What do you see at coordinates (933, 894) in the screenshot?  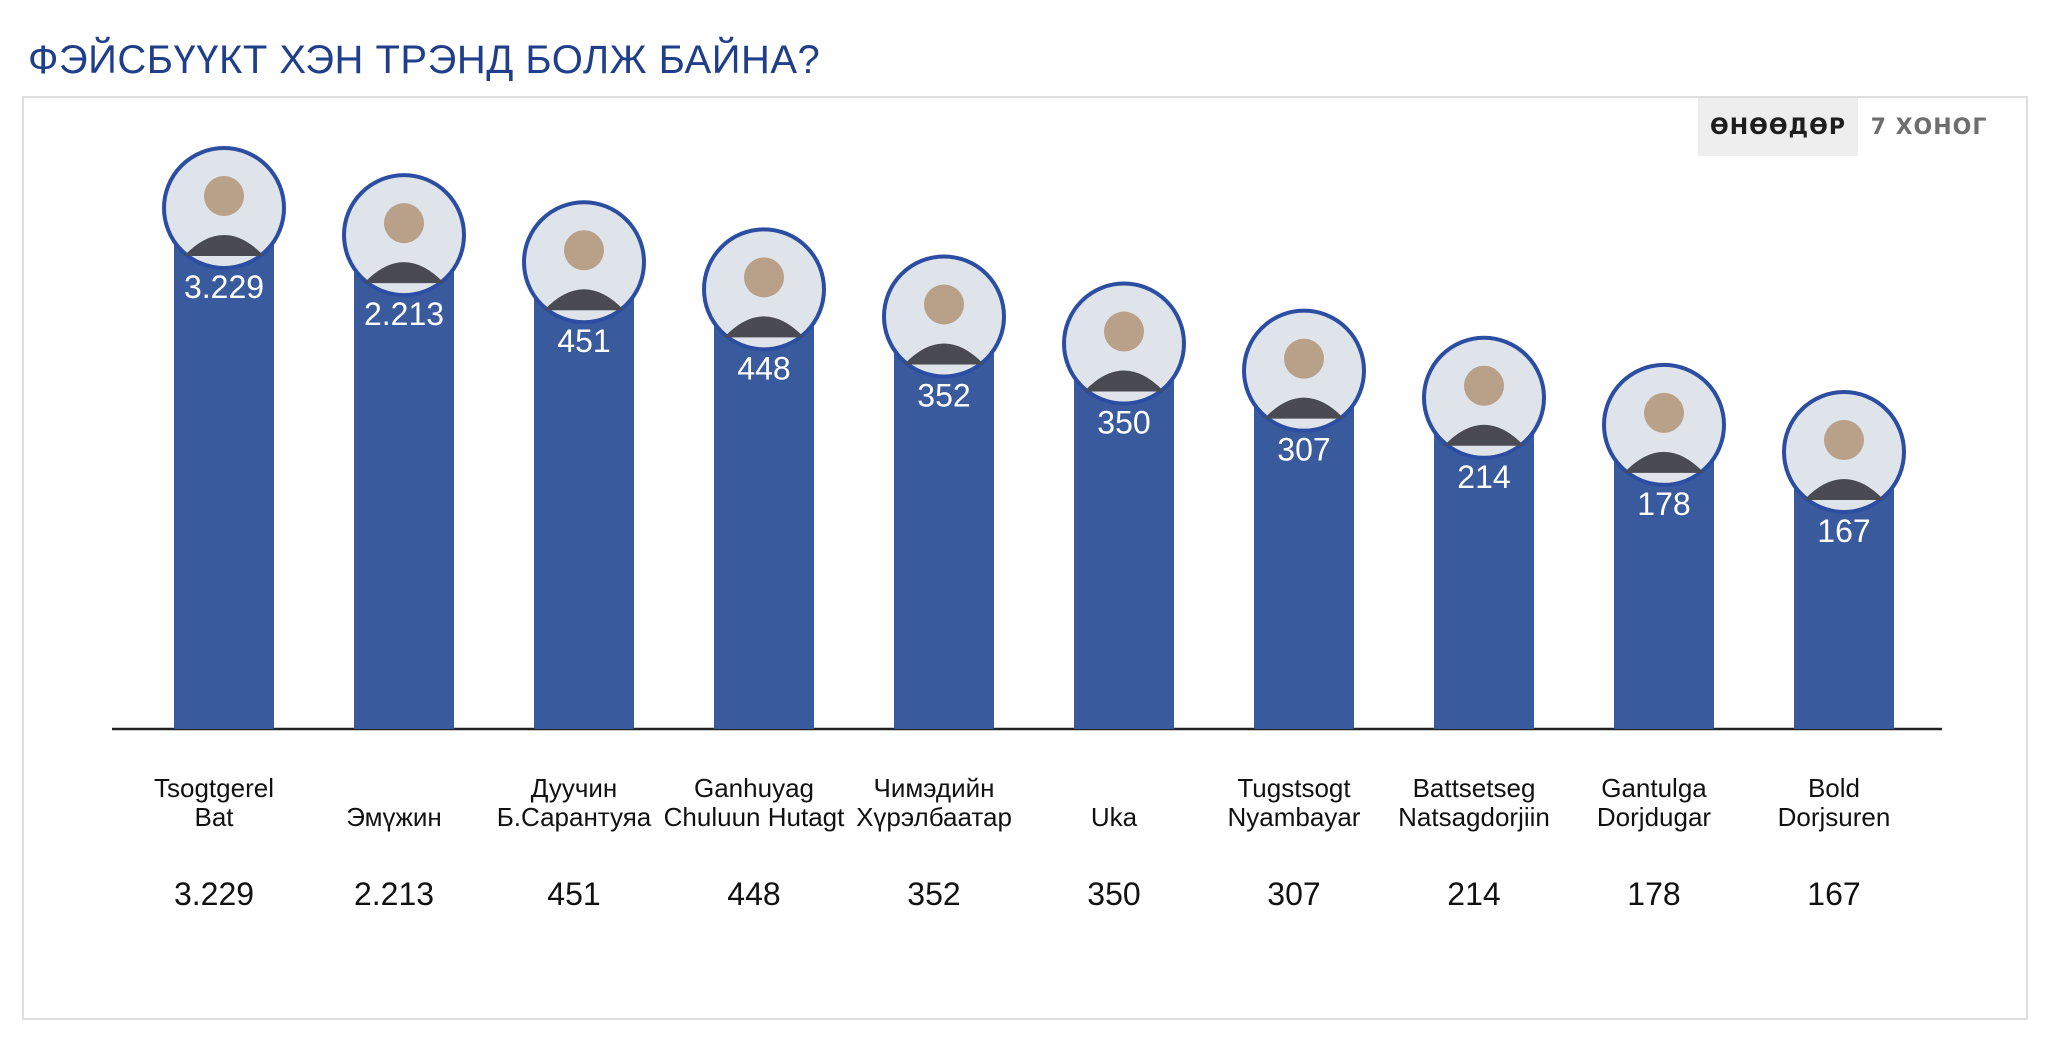 I see `category-value: 352` at bounding box center [933, 894].